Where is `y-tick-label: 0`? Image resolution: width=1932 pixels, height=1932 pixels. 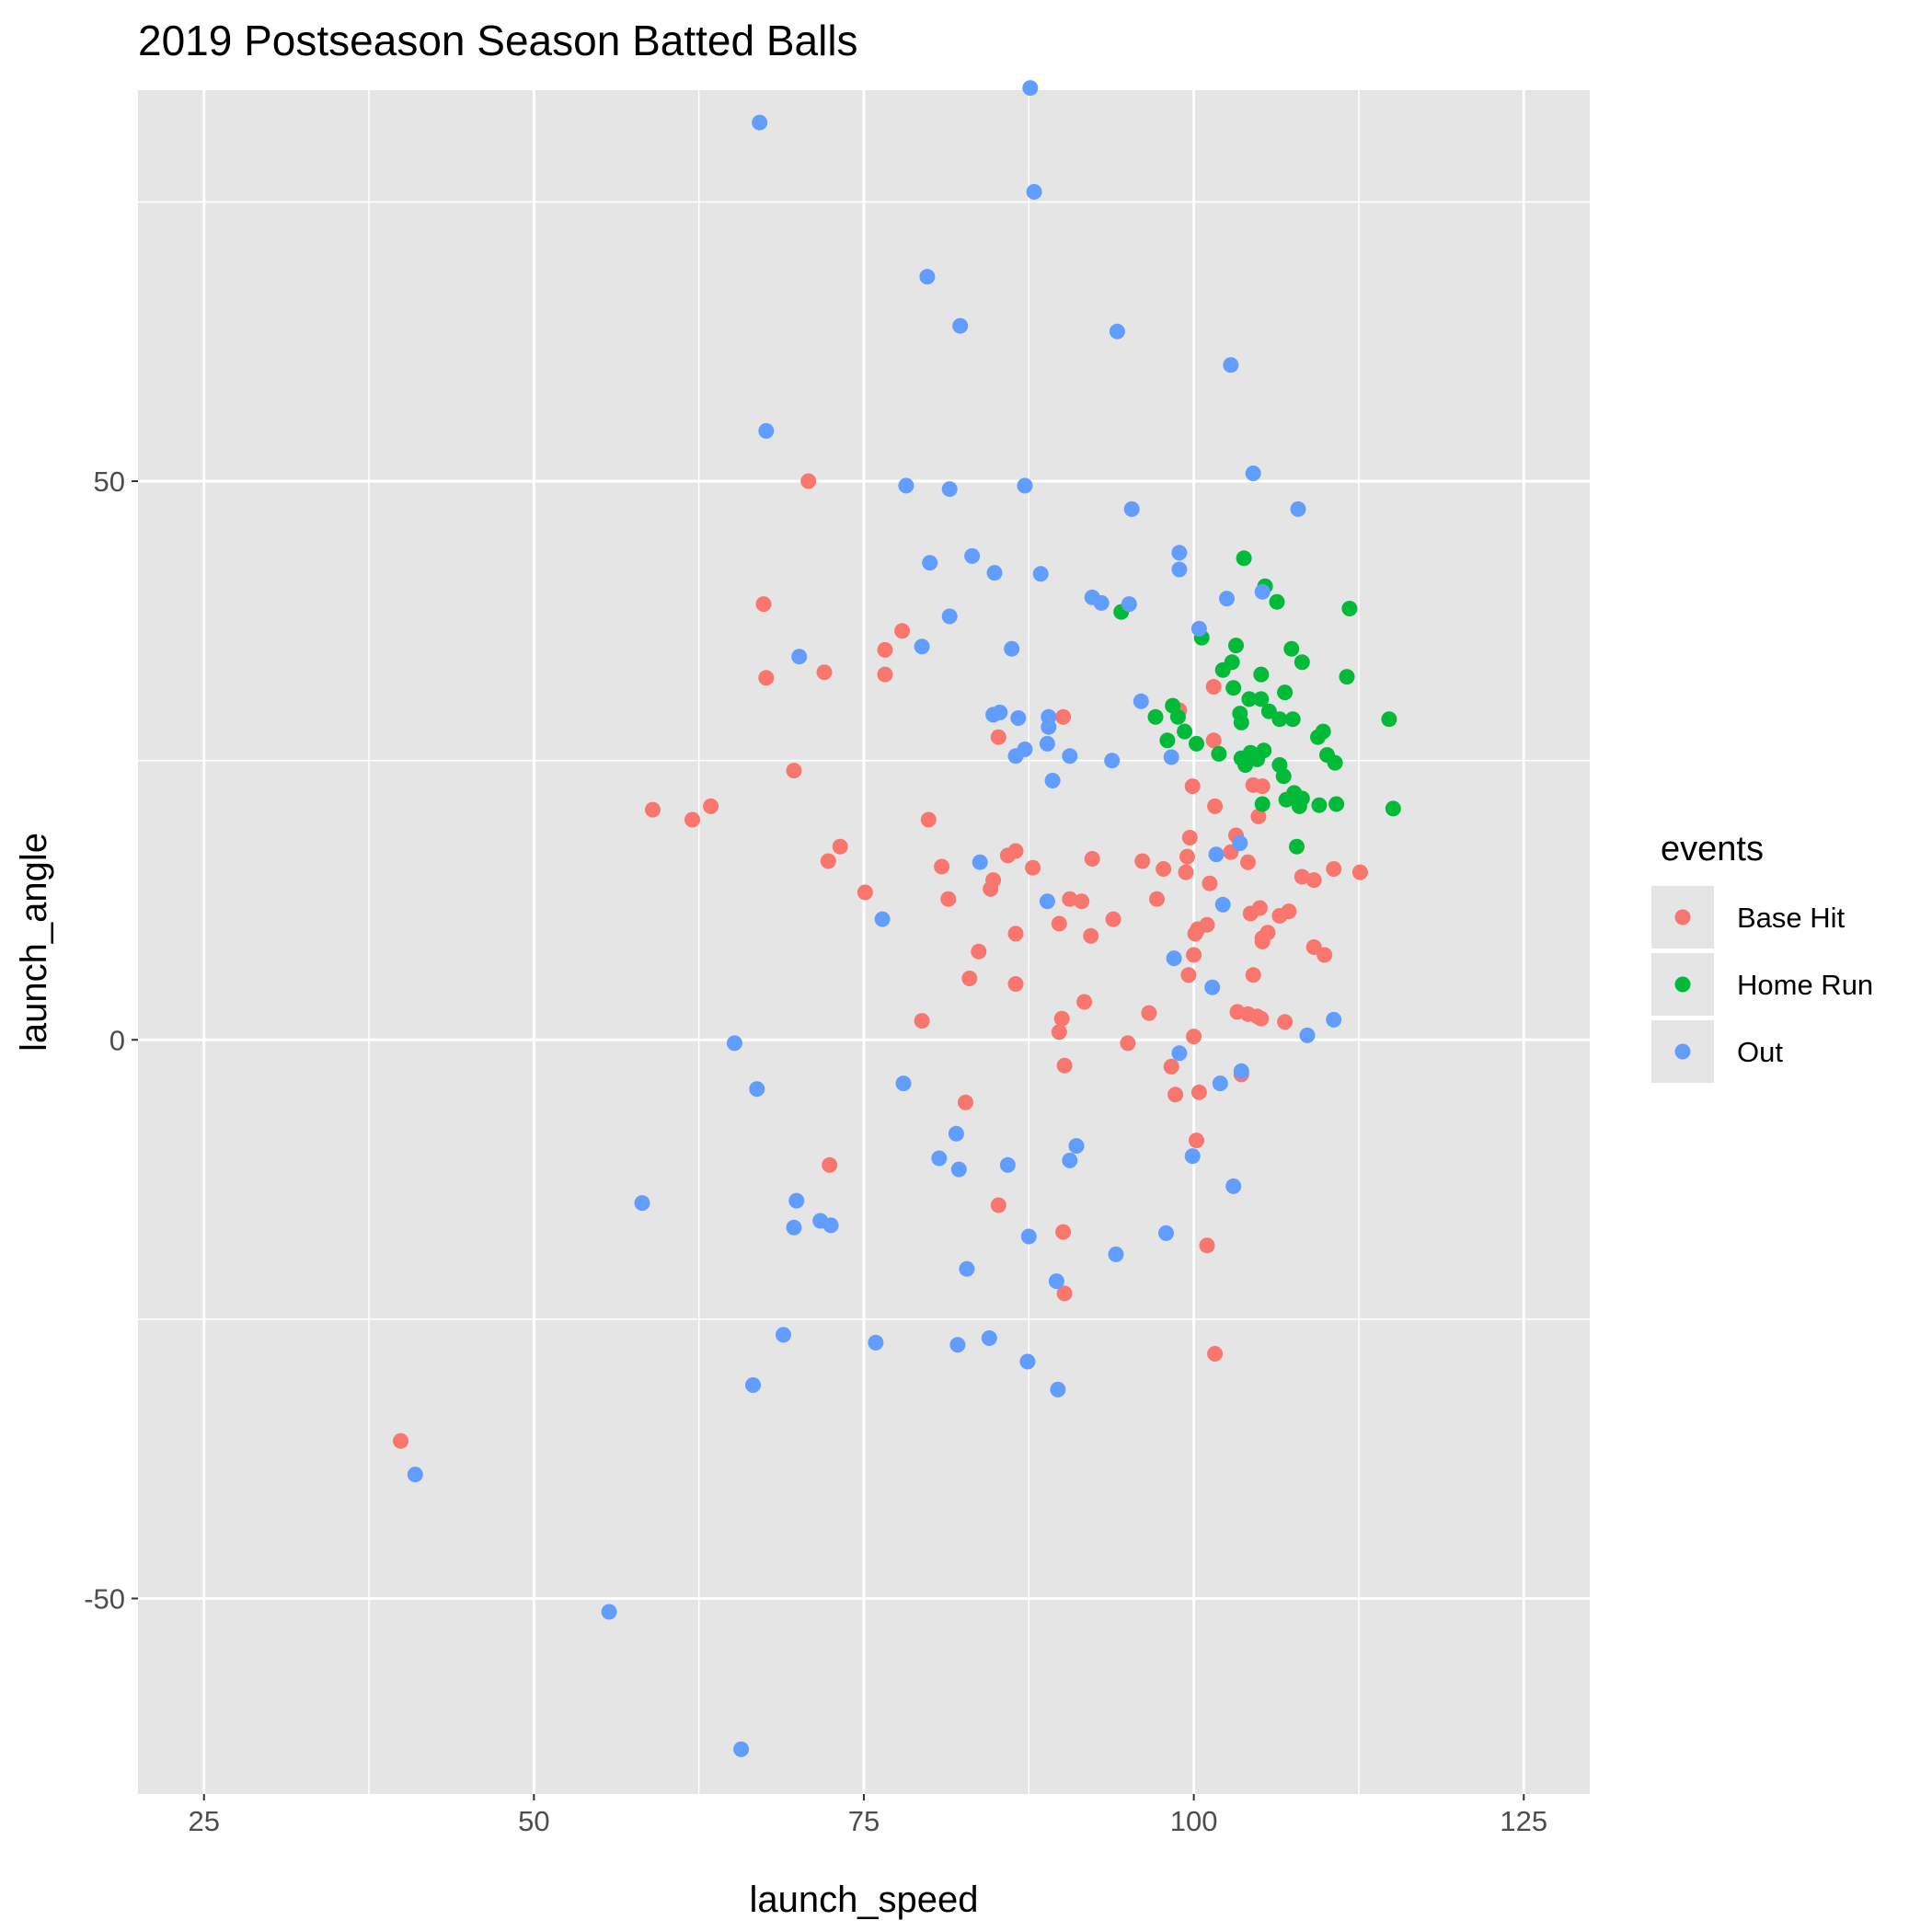
y-tick-label: 0 is located at coordinates (117, 1040).